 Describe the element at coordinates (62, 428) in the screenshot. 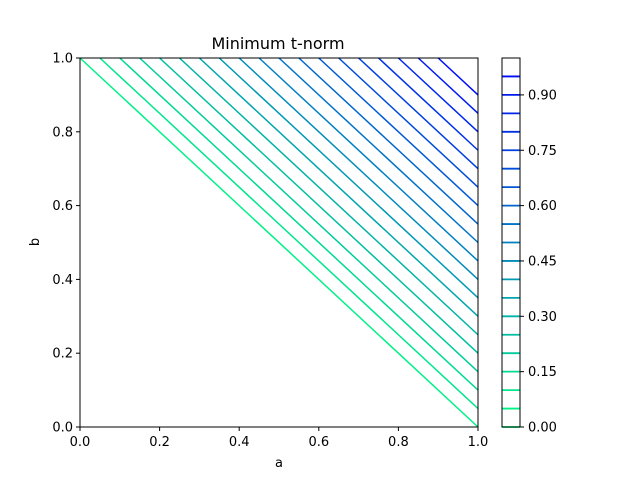

I see `y-tick-label: 0.0` at that location.